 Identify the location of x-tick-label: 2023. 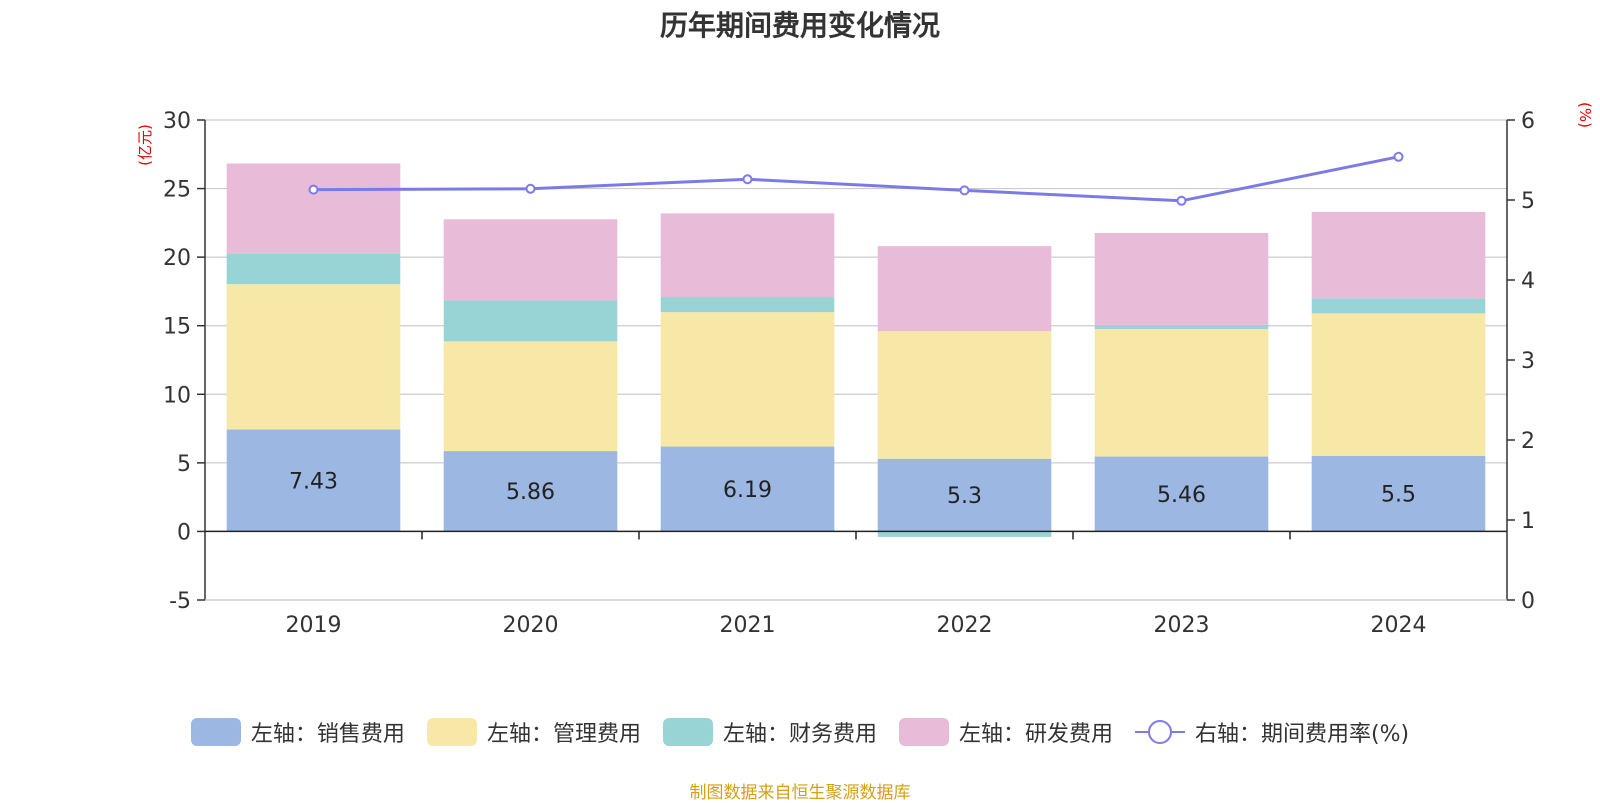
(1182, 625).